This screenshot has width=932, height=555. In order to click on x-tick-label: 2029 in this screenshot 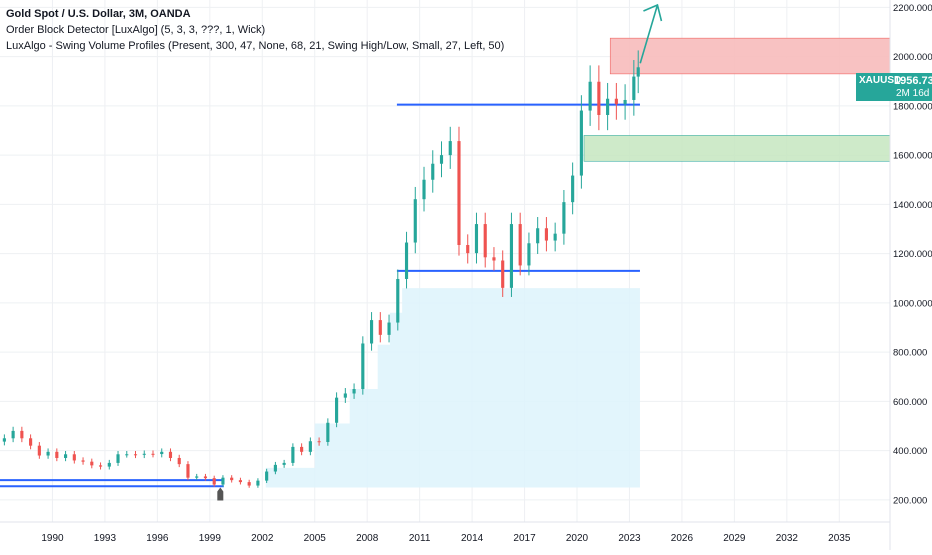, I will do `click(734, 538)`.